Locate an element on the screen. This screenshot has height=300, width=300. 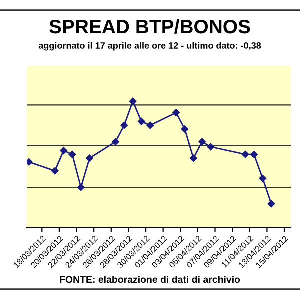
source-note: FONTE: elaborazione di dati di archivio is located at coordinates (150, 280).